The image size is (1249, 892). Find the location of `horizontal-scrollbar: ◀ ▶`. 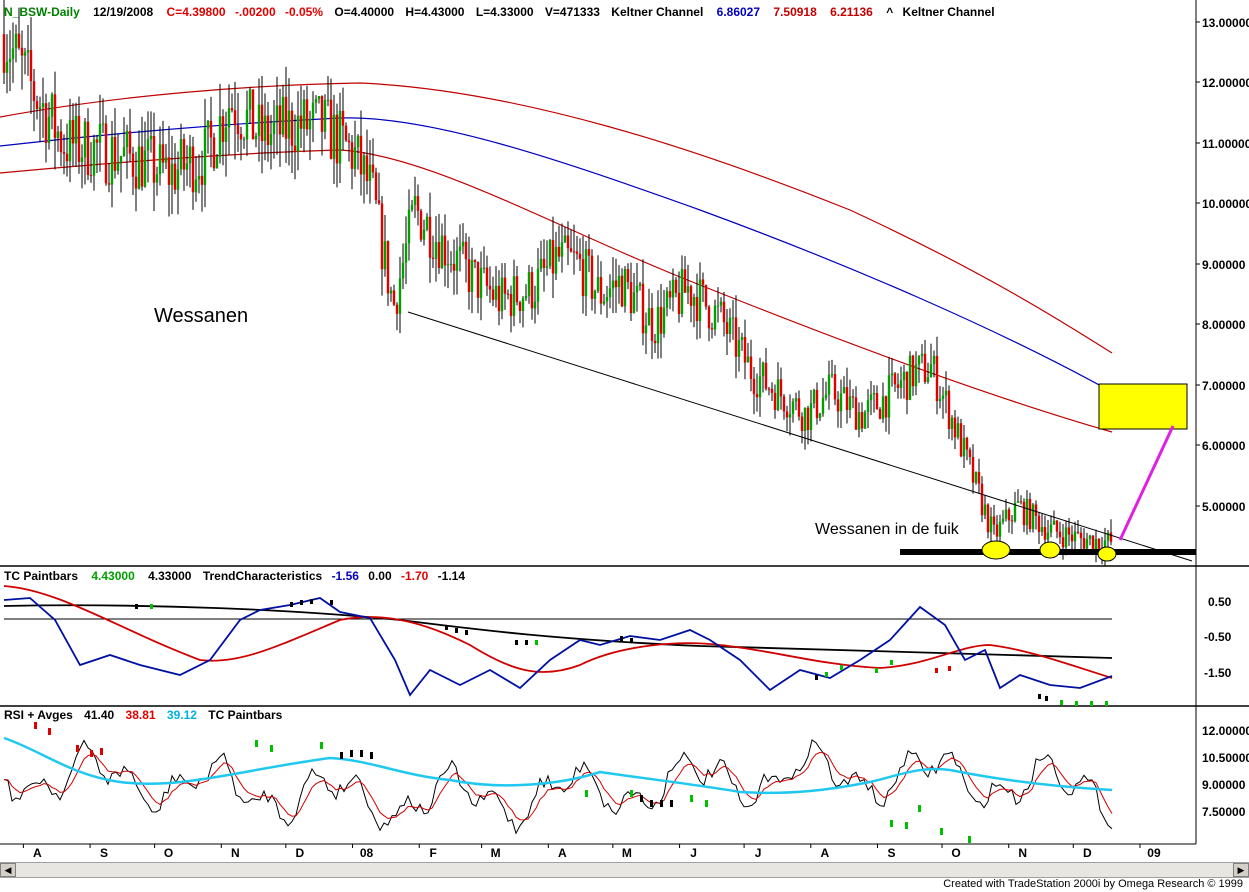

horizontal-scrollbar: ◀ ▶ is located at coordinates (624, 870).